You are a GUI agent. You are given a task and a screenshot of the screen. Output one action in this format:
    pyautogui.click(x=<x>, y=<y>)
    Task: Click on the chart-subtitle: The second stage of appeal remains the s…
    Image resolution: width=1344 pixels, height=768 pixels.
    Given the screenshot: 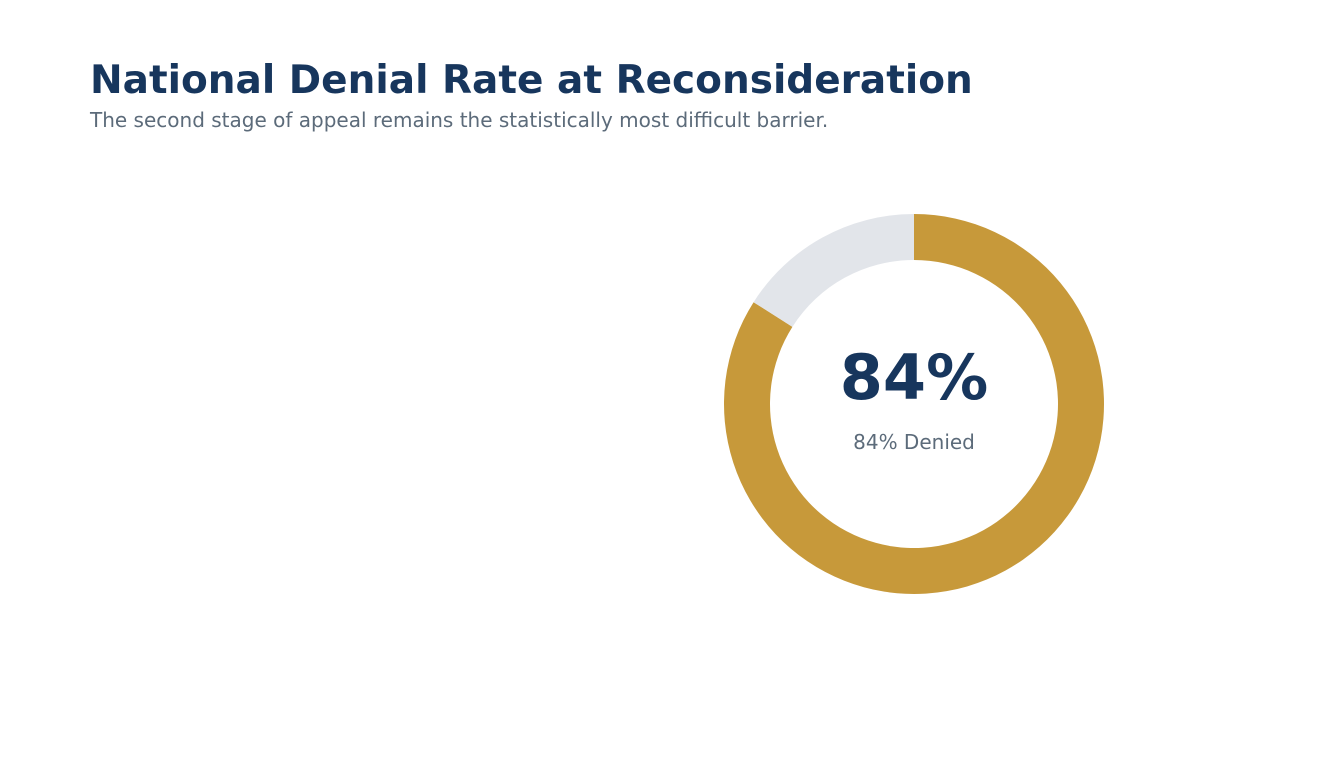 What is the action you would take?
    pyautogui.click(x=459, y=120)
    